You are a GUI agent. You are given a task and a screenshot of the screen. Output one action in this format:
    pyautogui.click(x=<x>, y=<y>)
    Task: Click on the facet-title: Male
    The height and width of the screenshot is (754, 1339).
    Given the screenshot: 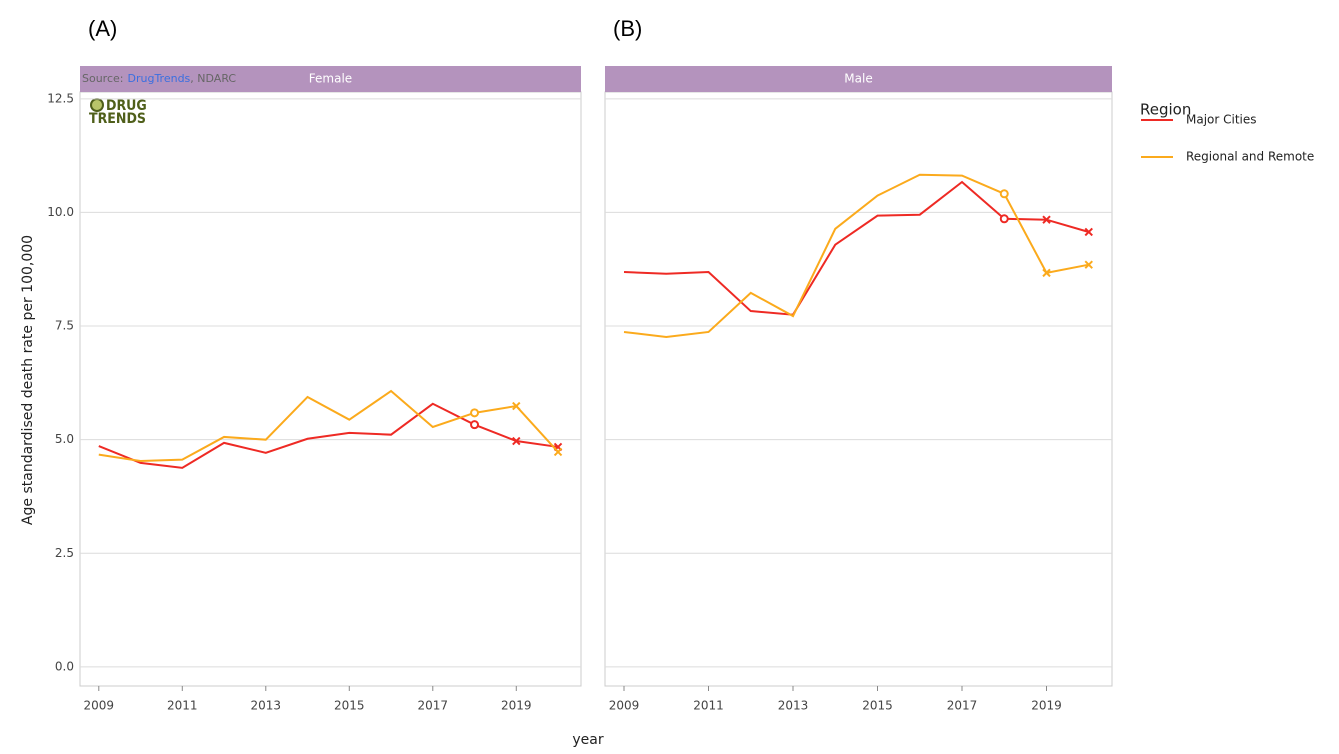 What is the action you would take?
    pyautogui.click(x=858, y=79)
    